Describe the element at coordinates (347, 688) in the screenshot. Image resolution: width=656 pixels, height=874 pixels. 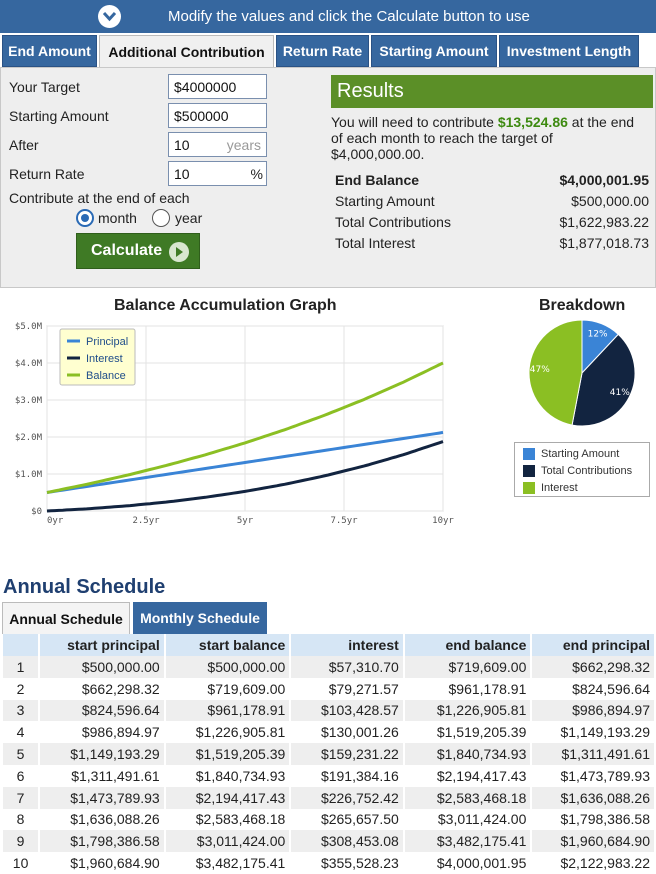
I see `table-cell: $79,271.57` at that location.